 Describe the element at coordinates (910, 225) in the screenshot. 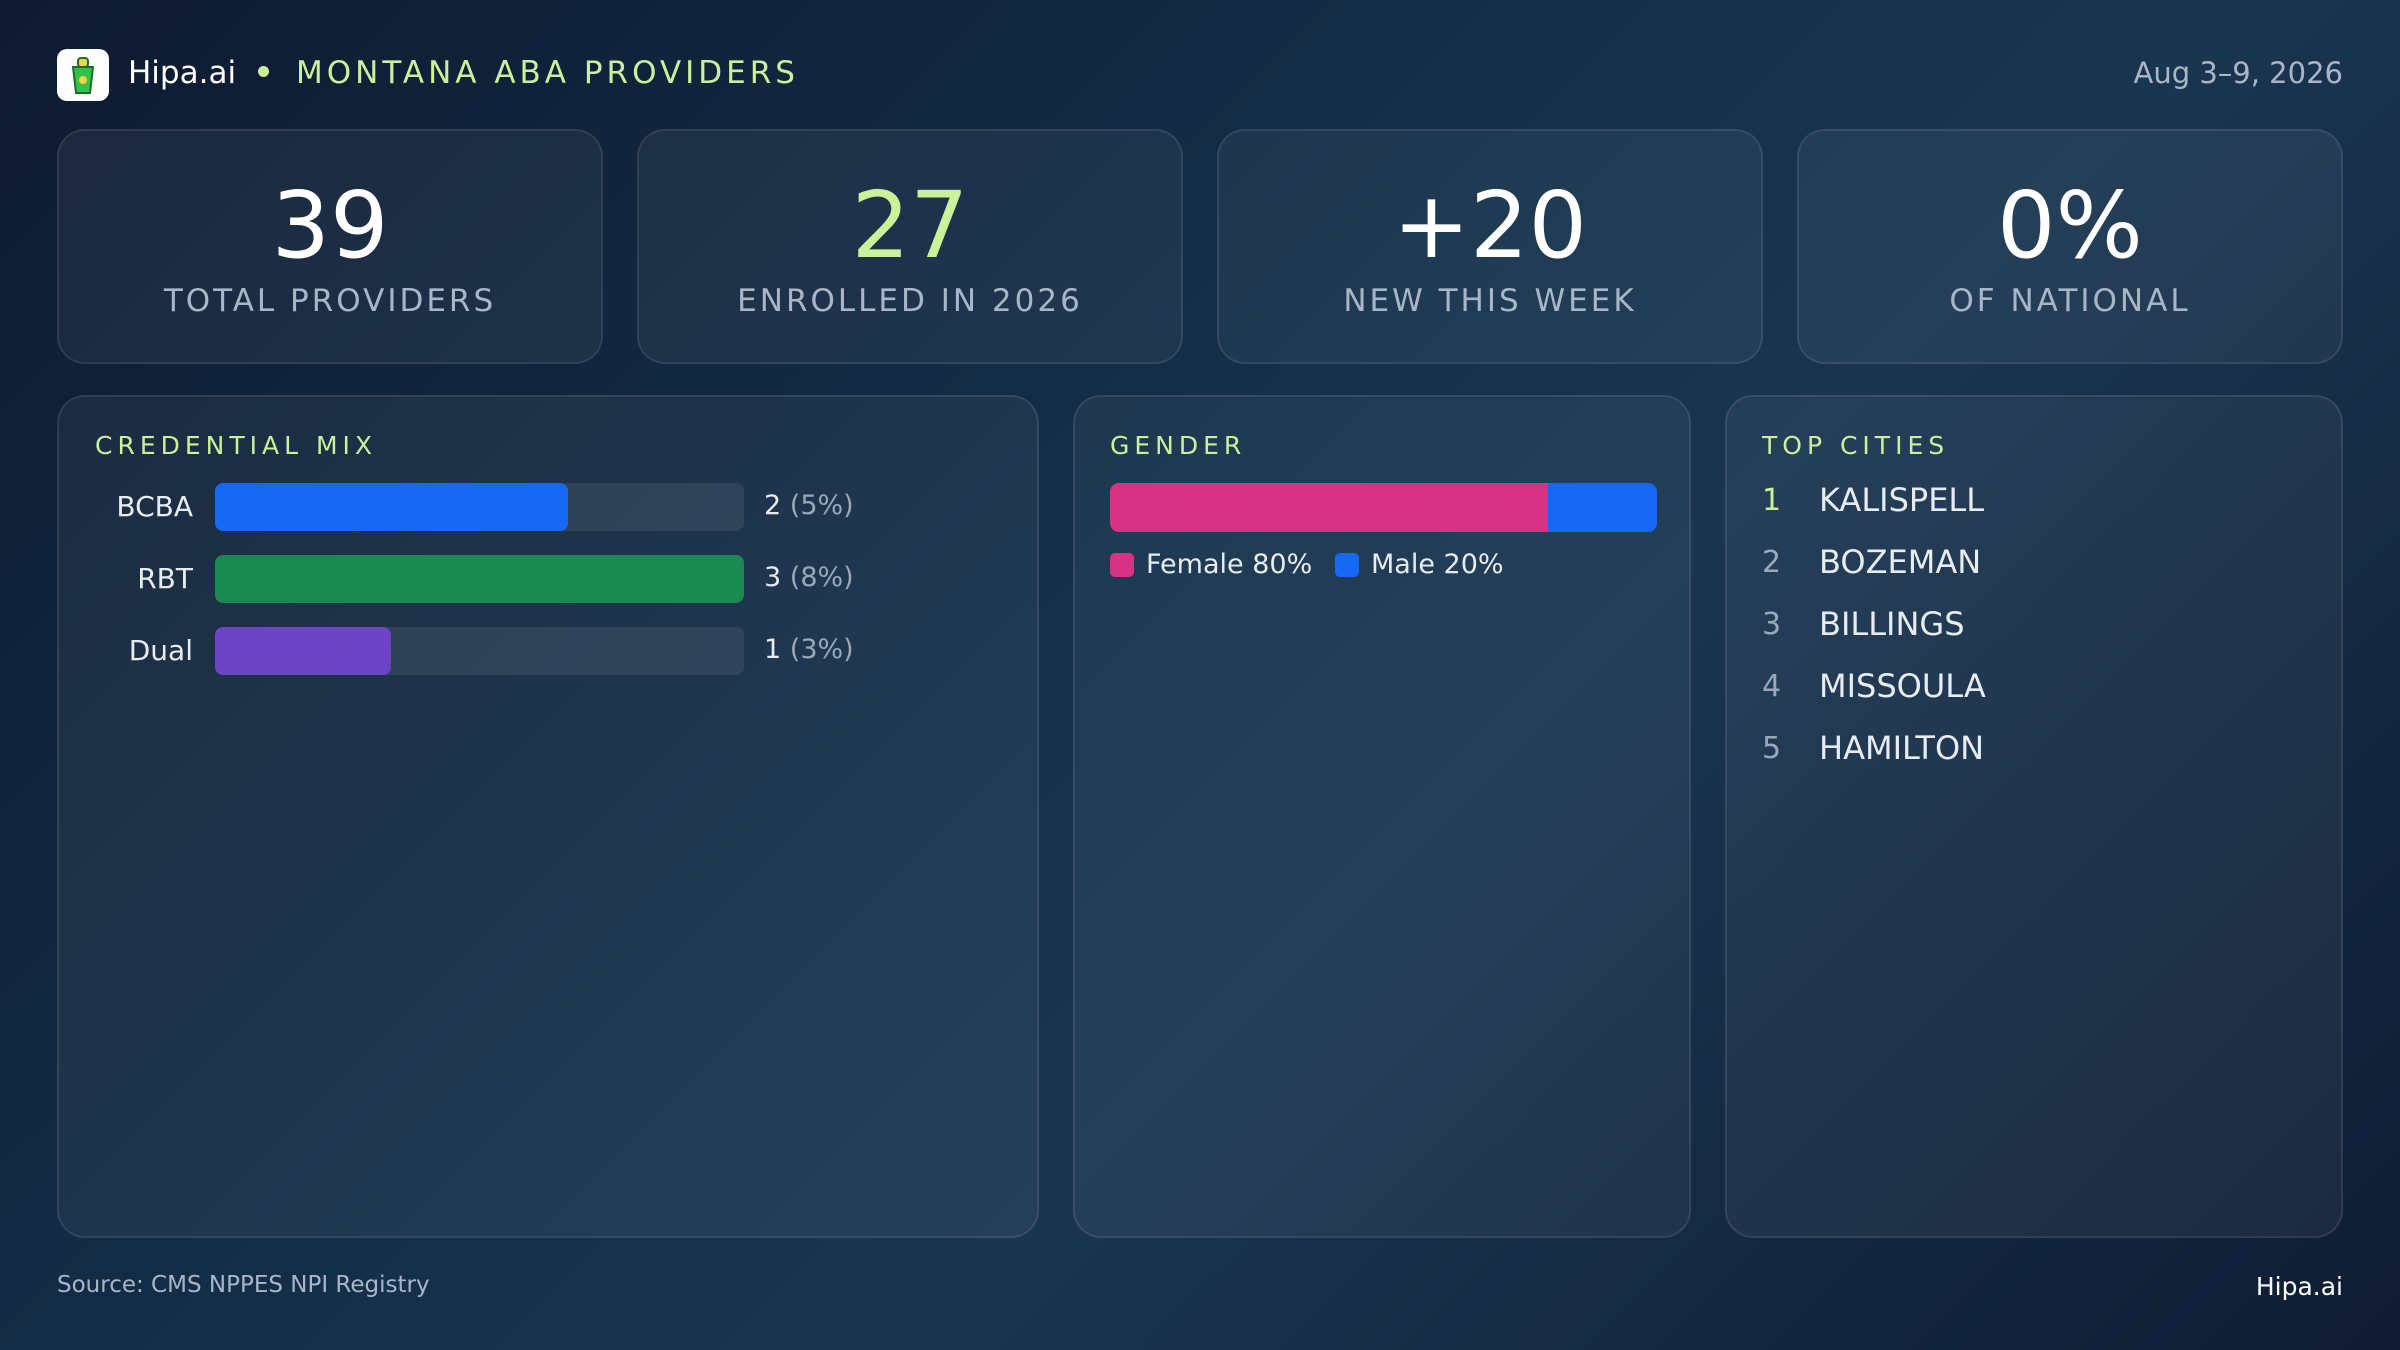

I see `kpi-value: 27` at that location.